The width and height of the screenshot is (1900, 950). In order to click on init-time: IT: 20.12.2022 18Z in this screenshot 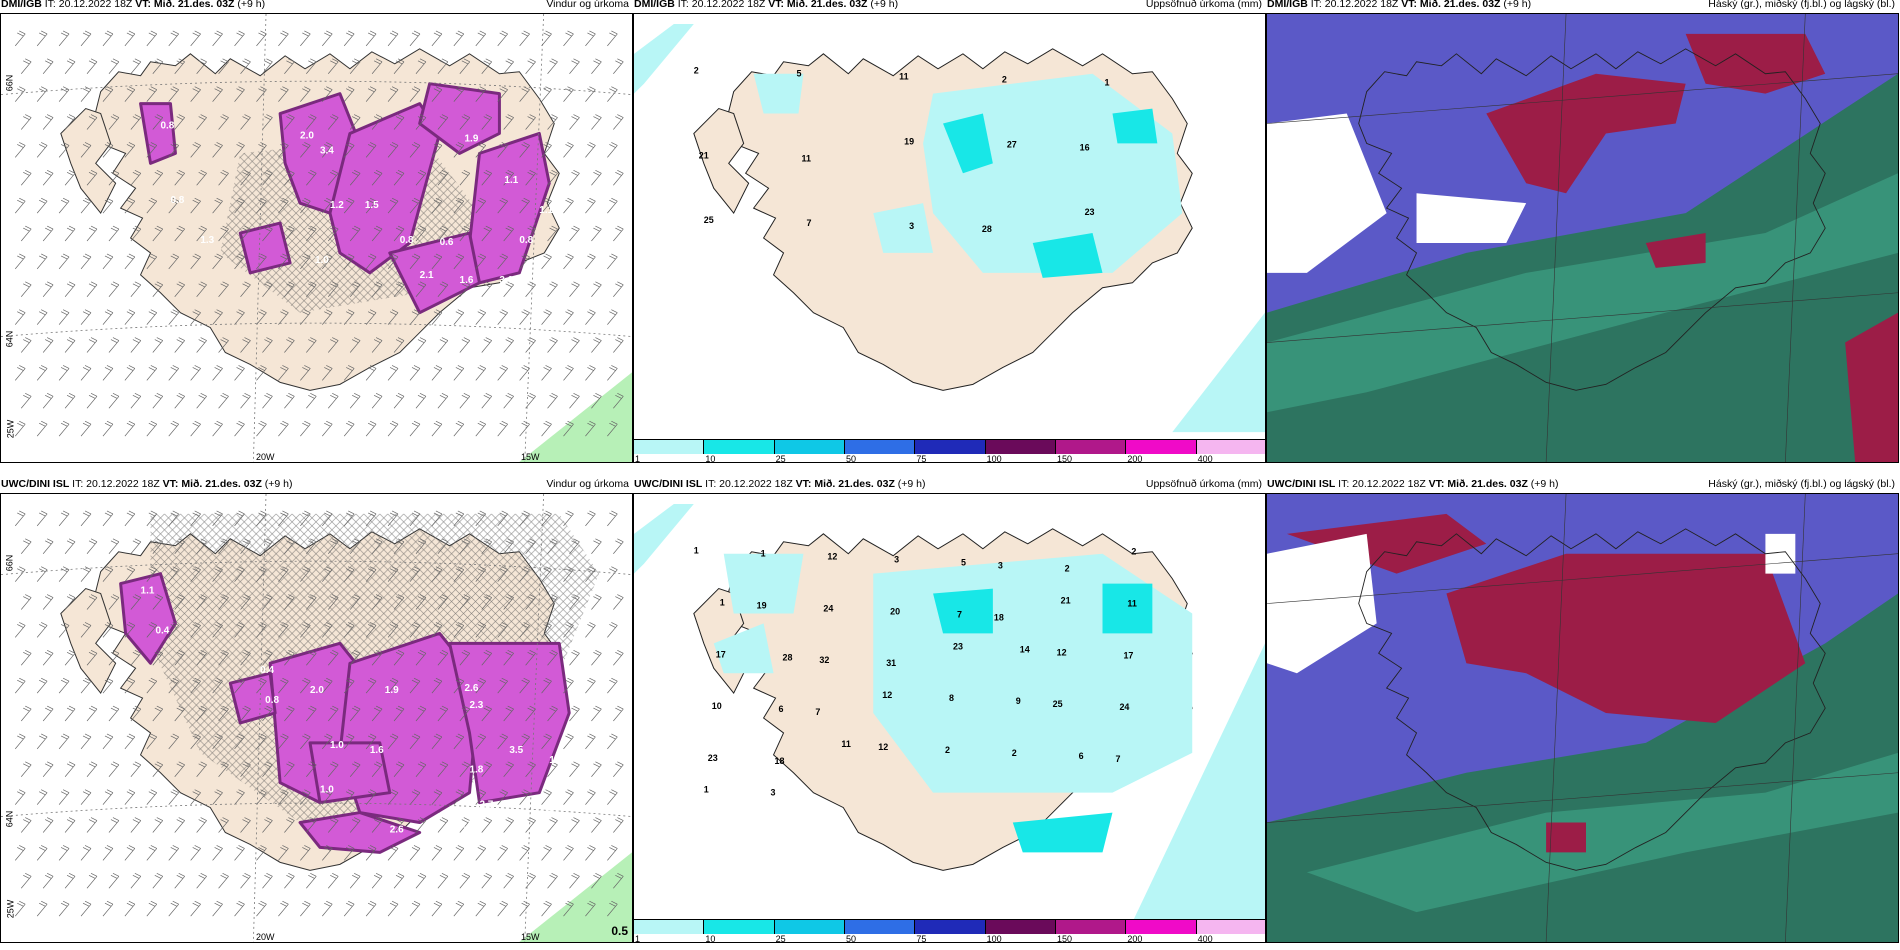, I will do `click(749, 484)`.